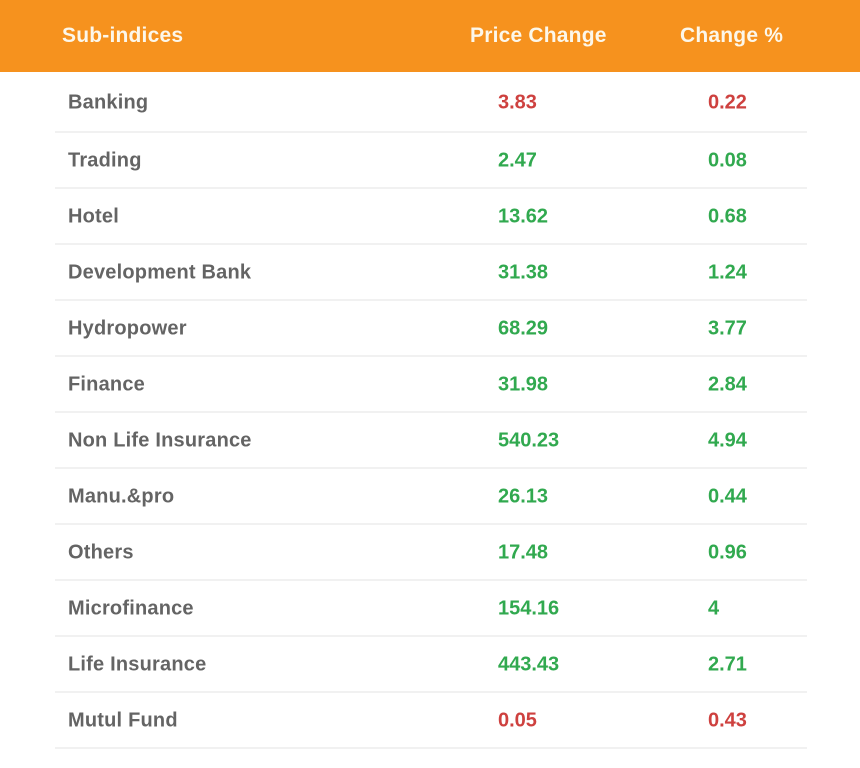 The image size is (860, 768). What do you see at coordinates (714, 608) in the screenshot?
I see `change-pct-value: 4` at bounding box center [714, 608].